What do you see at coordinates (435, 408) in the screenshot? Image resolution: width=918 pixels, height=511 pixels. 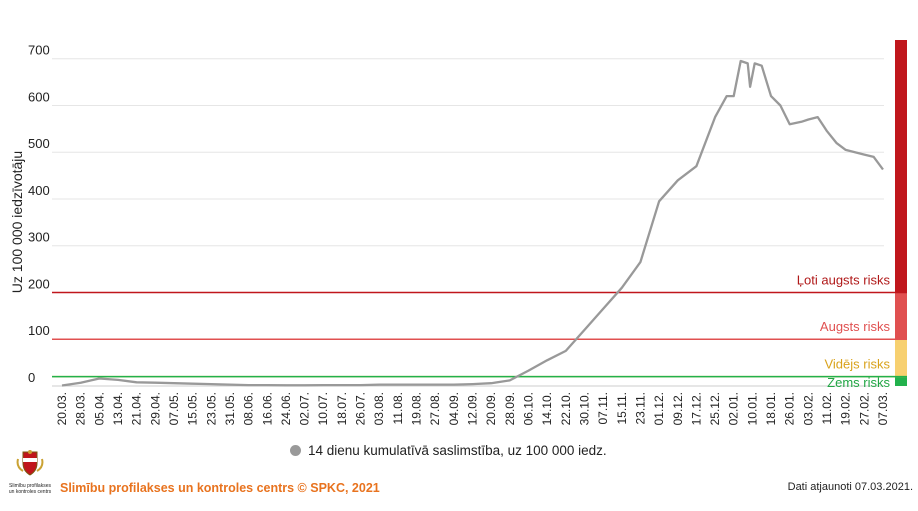 I see `x-tick-label: 27.08.` at bounding box center [435, 408].